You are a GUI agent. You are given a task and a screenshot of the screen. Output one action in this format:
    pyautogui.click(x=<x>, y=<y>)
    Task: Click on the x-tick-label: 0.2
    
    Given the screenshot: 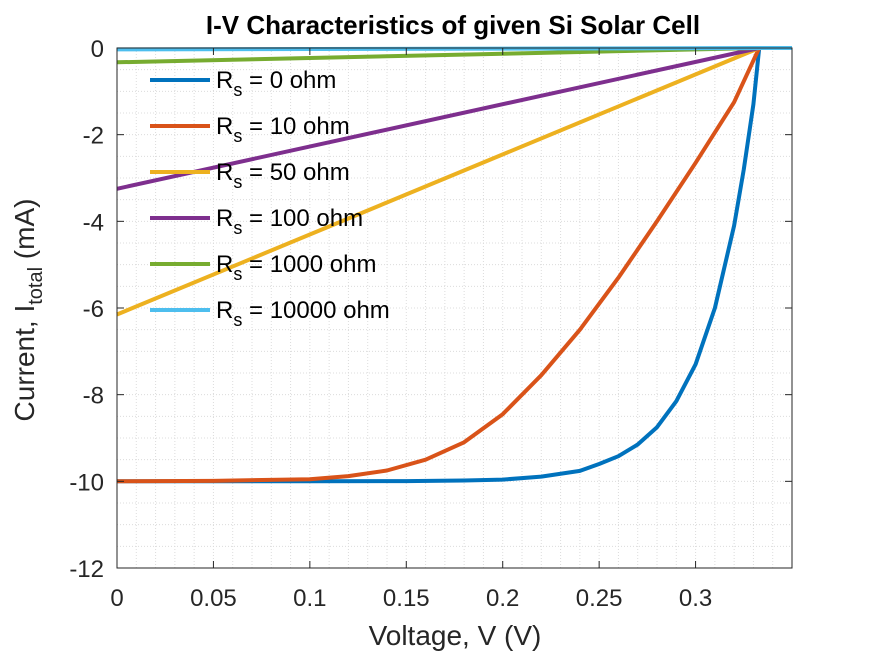 What is the action you would take?
    pyautogui.click(x=502, y=598)
    